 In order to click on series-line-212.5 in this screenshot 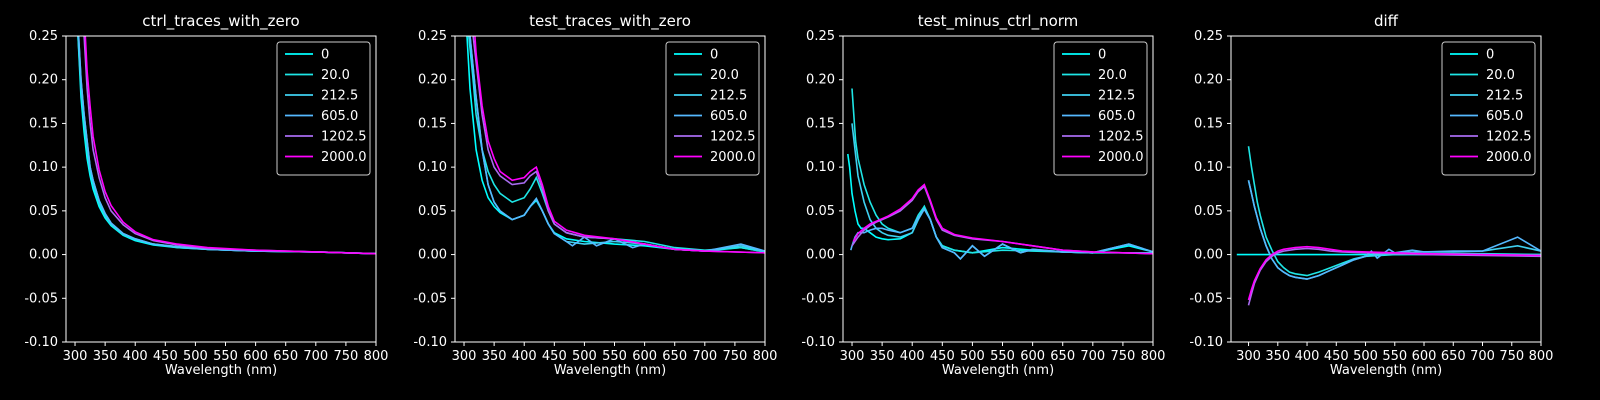, I will do `click(1394, 230)`.